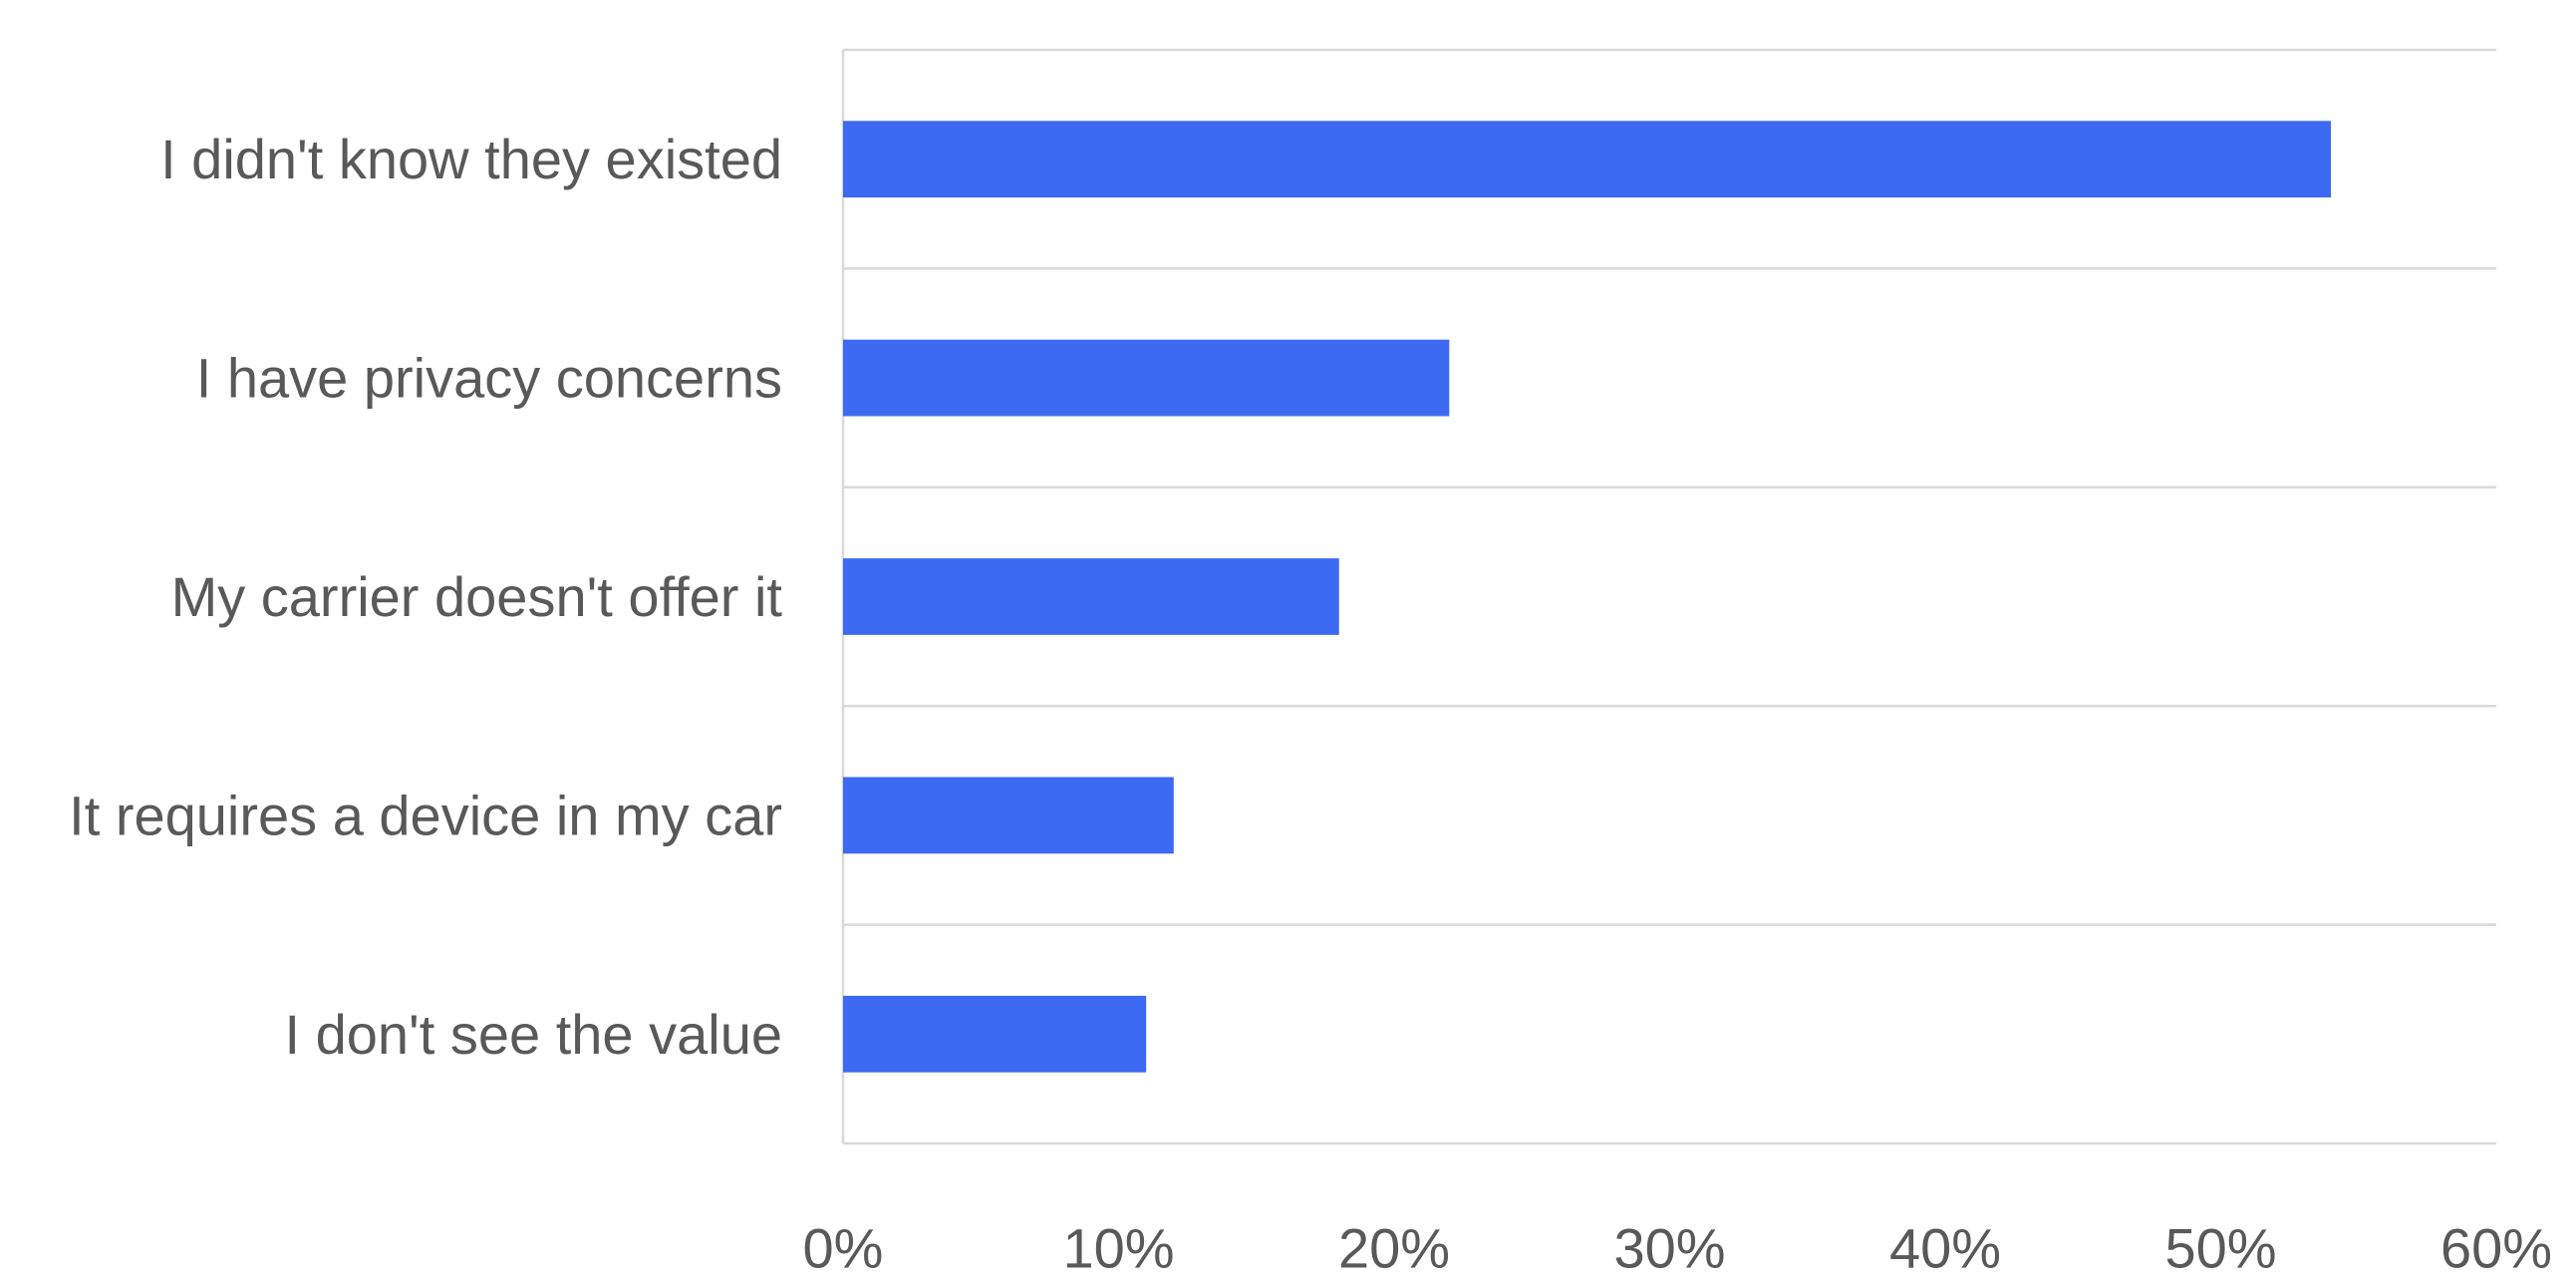  I want to click on category-label: I didn't know they existed, so click(471, 159).